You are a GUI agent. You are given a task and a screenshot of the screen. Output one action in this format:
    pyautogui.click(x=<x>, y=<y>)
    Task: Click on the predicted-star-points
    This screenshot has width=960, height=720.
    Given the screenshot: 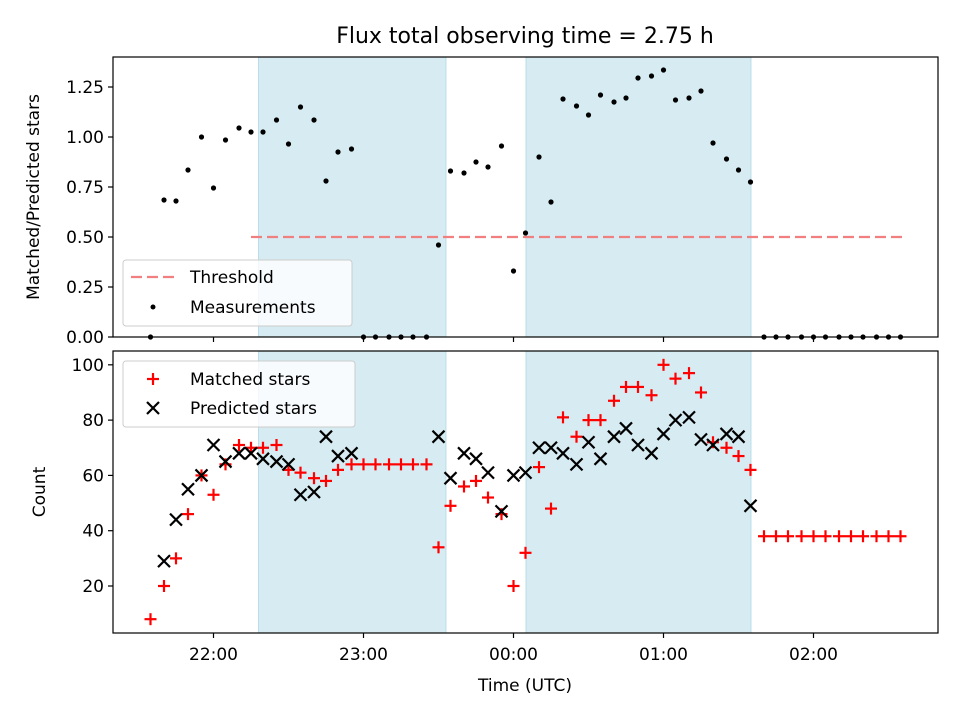 What is the action you would take?
    pyautogui.click(x=457, y=489)
    